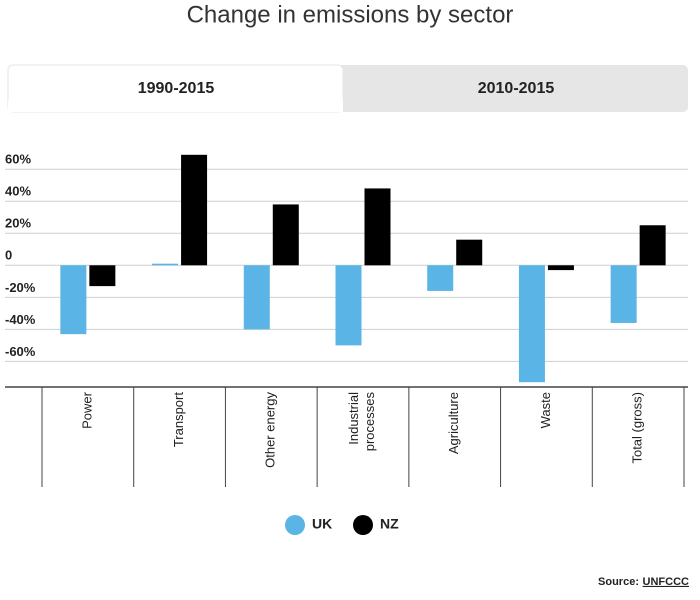 Image resolution: width=700 pixels, height=600 pixels. What do you see at coordinates (666, 582) in the screenshot?
I see `source-link: UNFCCC` at bounding box center [666, 582].